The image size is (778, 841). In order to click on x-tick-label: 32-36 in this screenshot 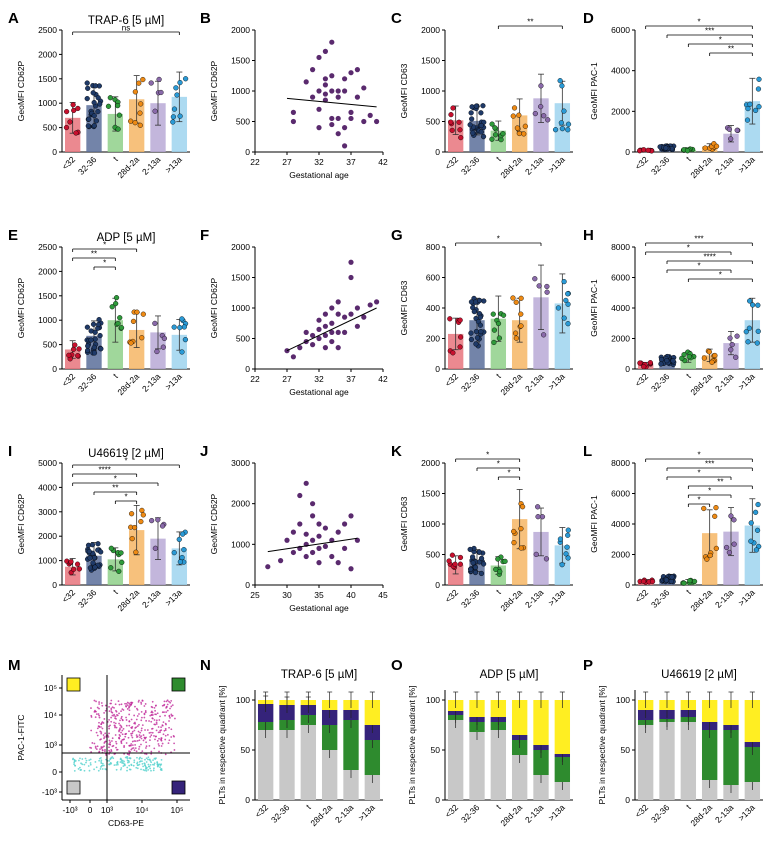, I will do `click(660, 382)`.